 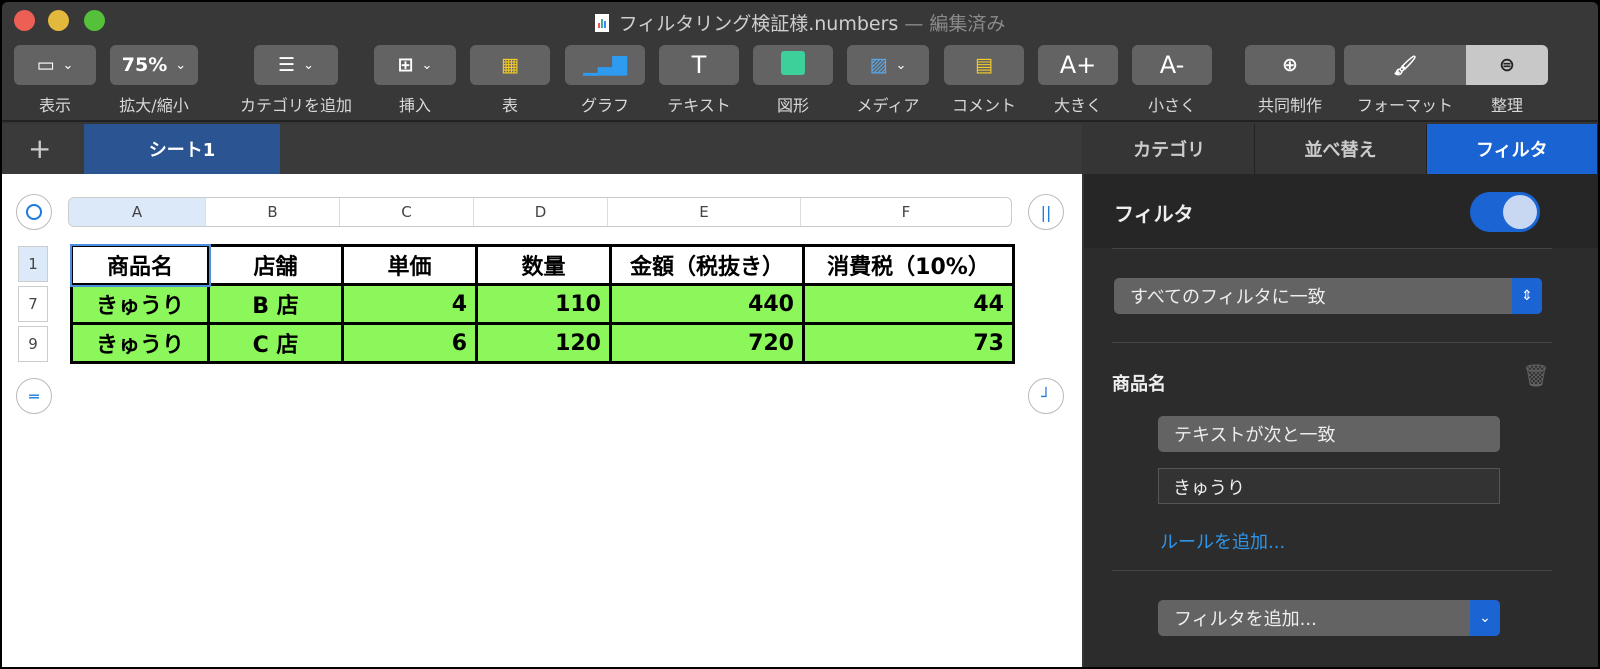 I want to click on column-header: A, so click(x=137, y=212).